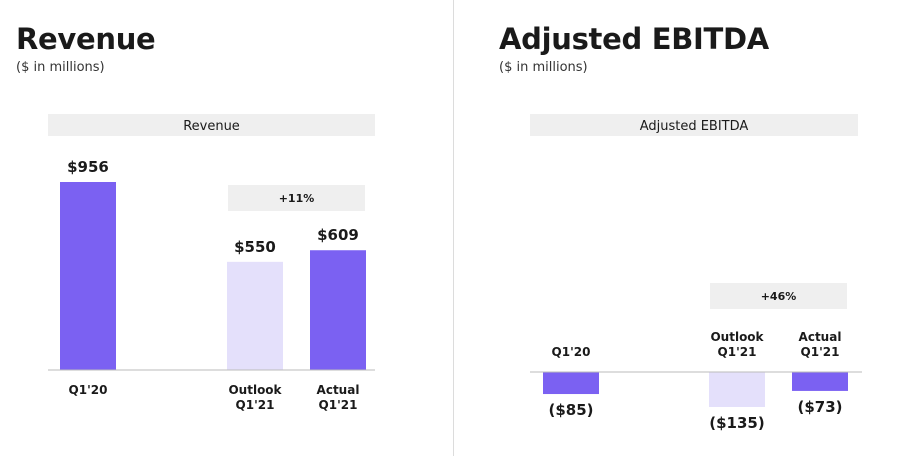  I want to click on chart-header: Adjusted EBITDA, so click(694, 126).